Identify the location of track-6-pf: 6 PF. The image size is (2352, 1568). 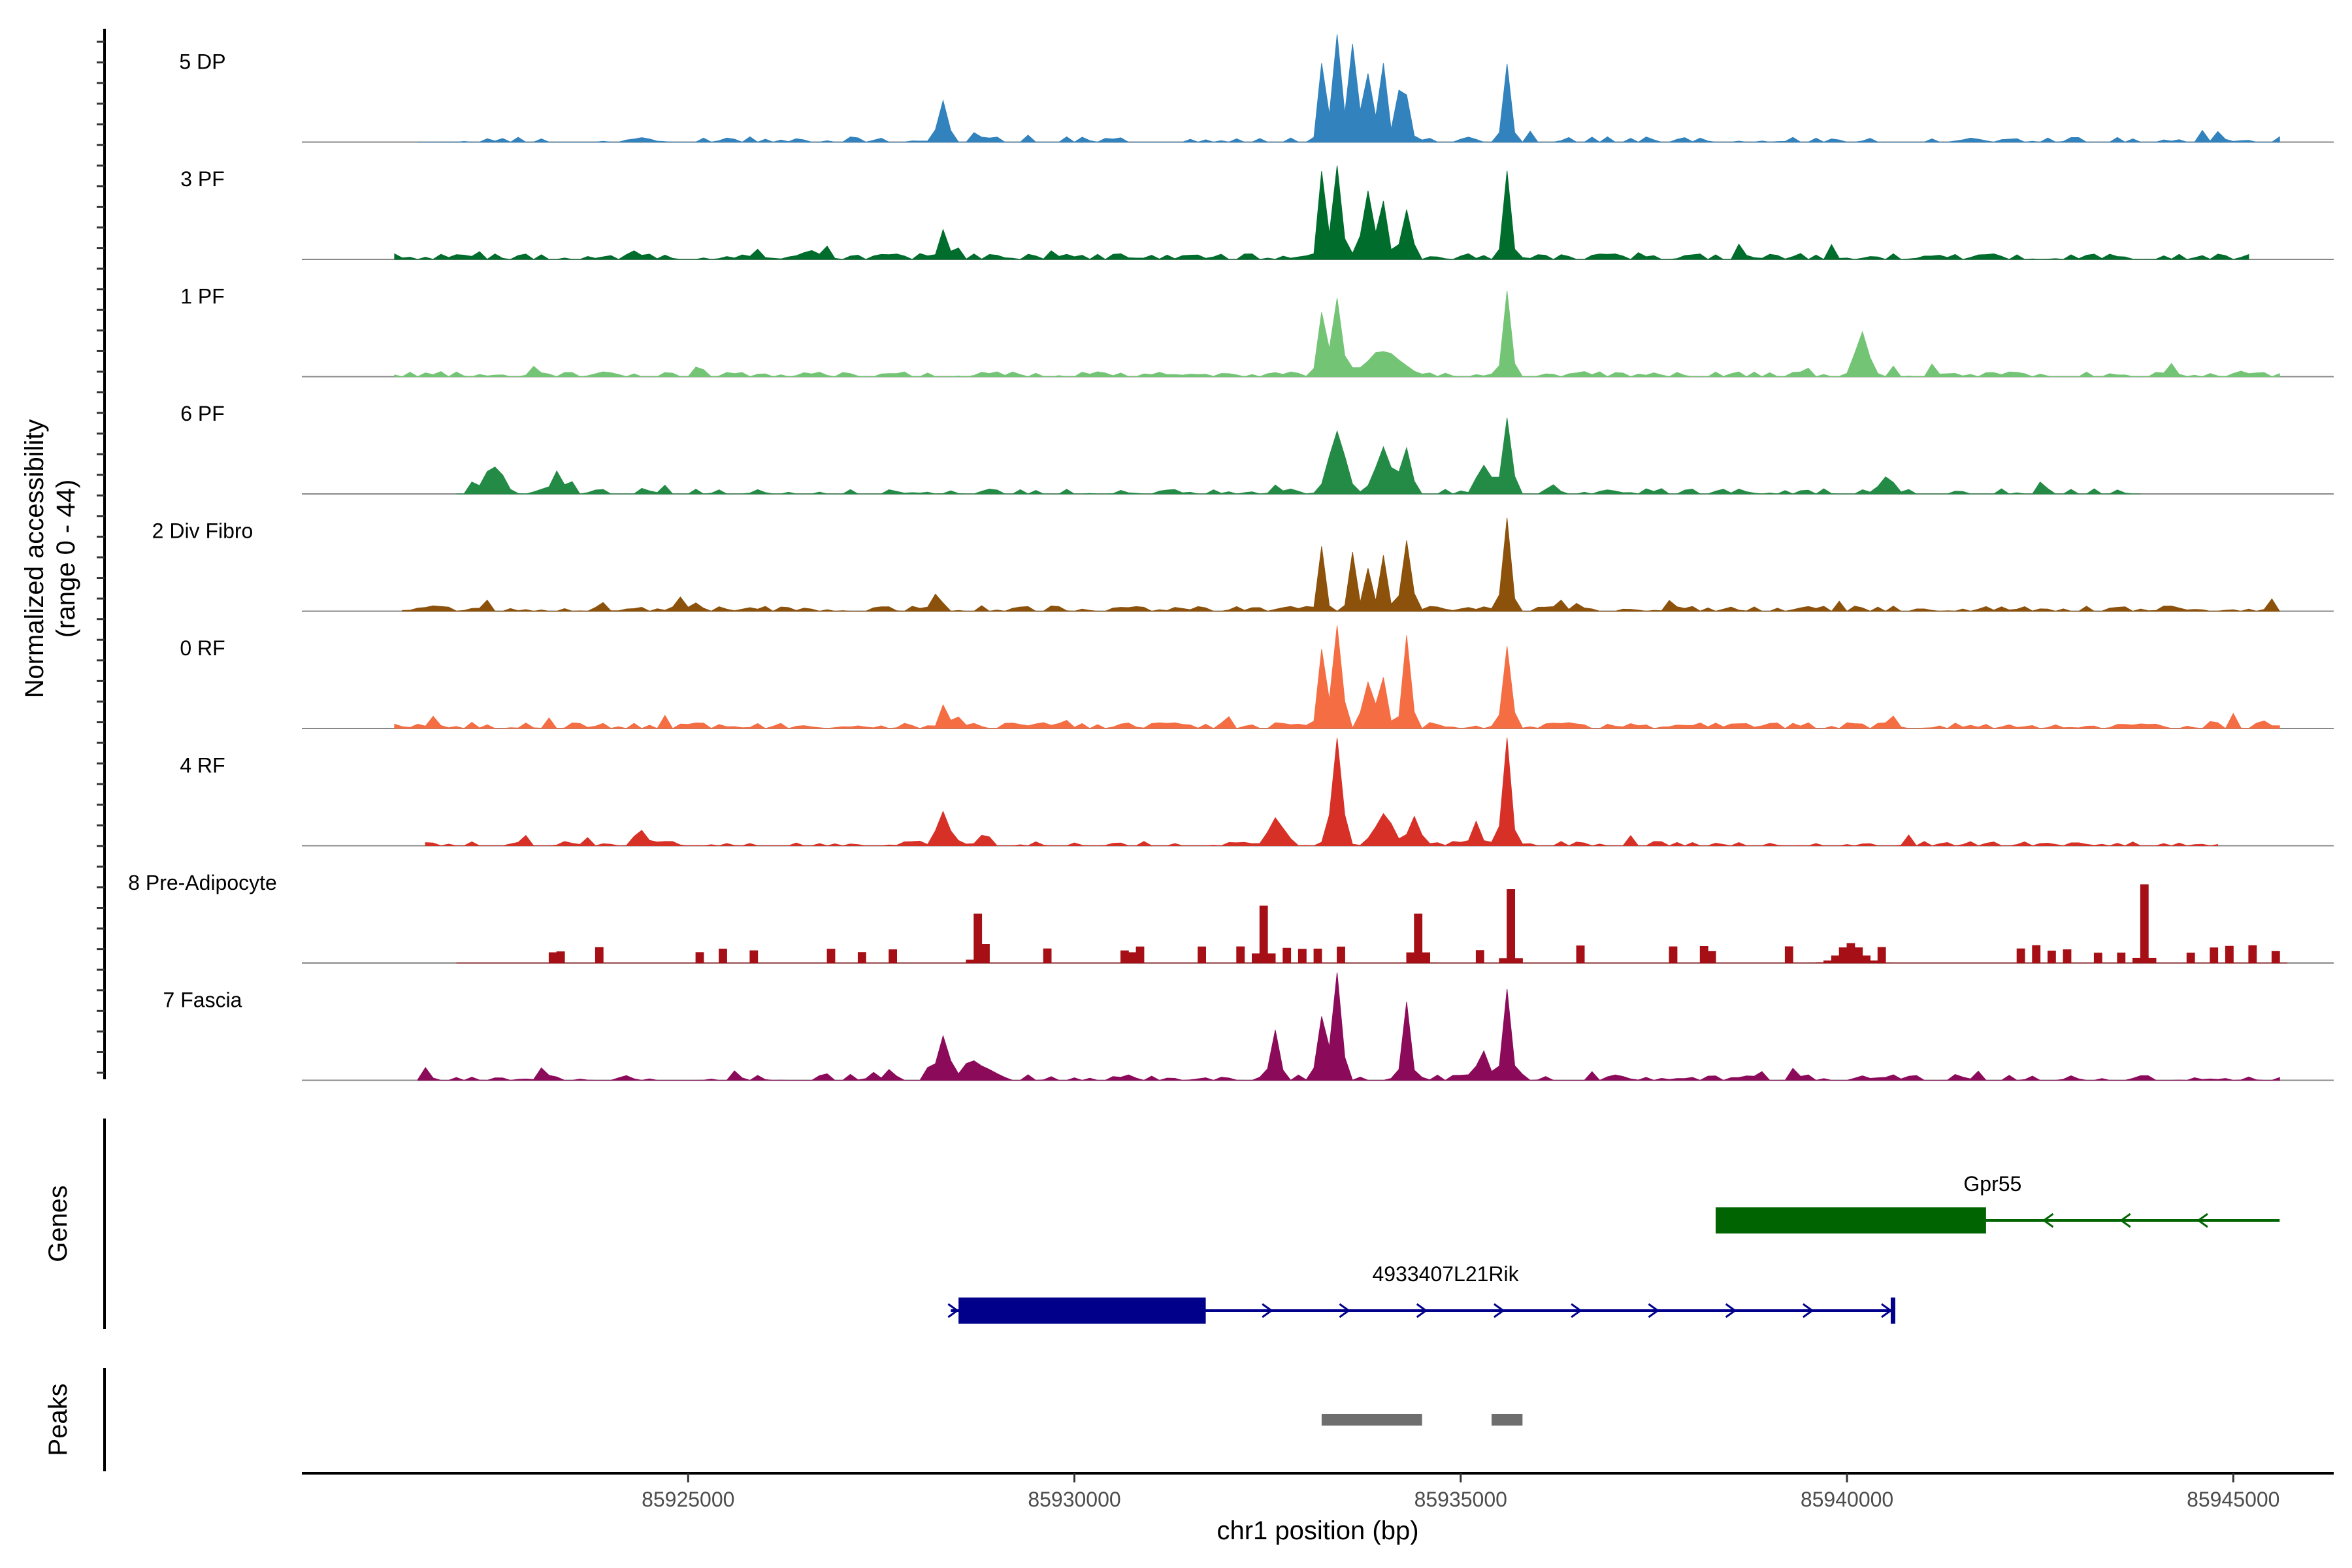
(1257, 448).